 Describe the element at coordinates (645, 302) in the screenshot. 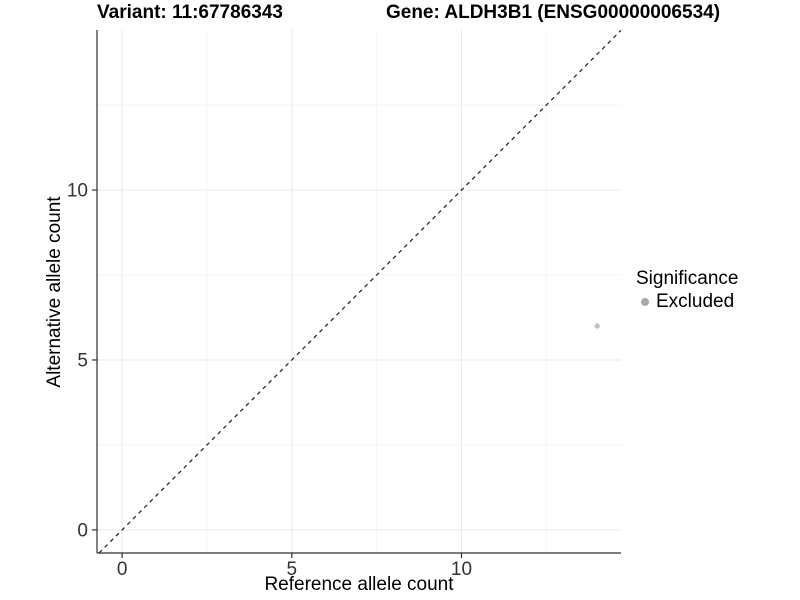

I see `legend-point-icon` at that location.